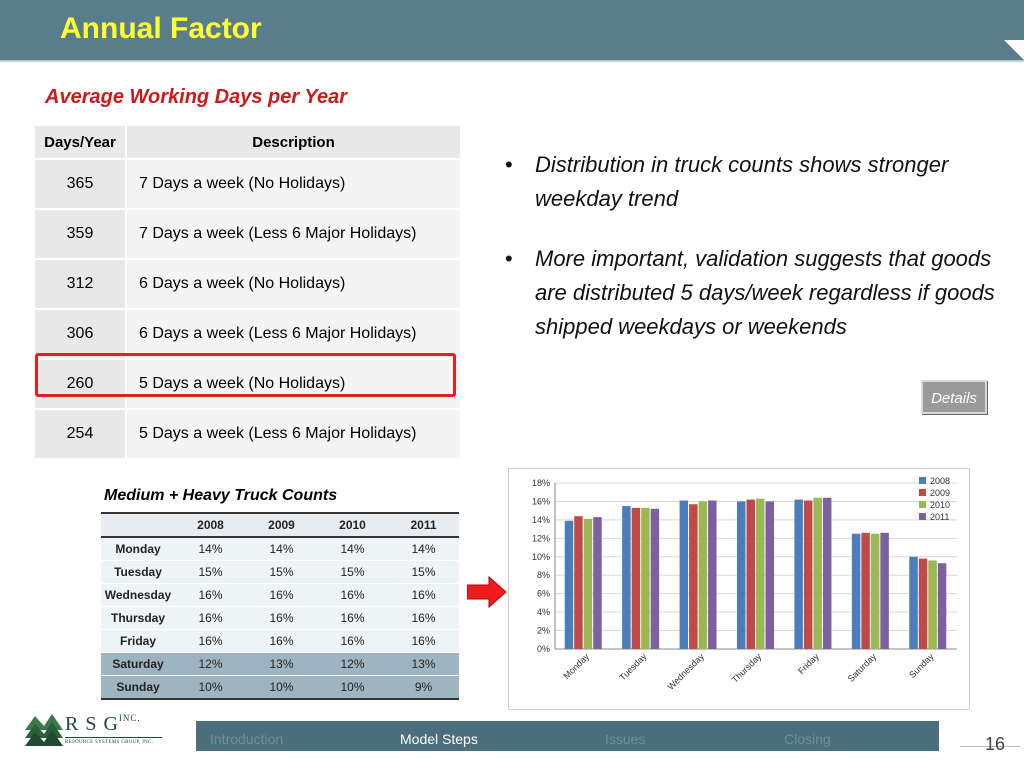 Image resolution: width=1024 pixels, height=768 pixels. What do you see at coordinates (939, 517) in the screenshot?
I see `legend-label: 2011` at bounding box center [939, 517].